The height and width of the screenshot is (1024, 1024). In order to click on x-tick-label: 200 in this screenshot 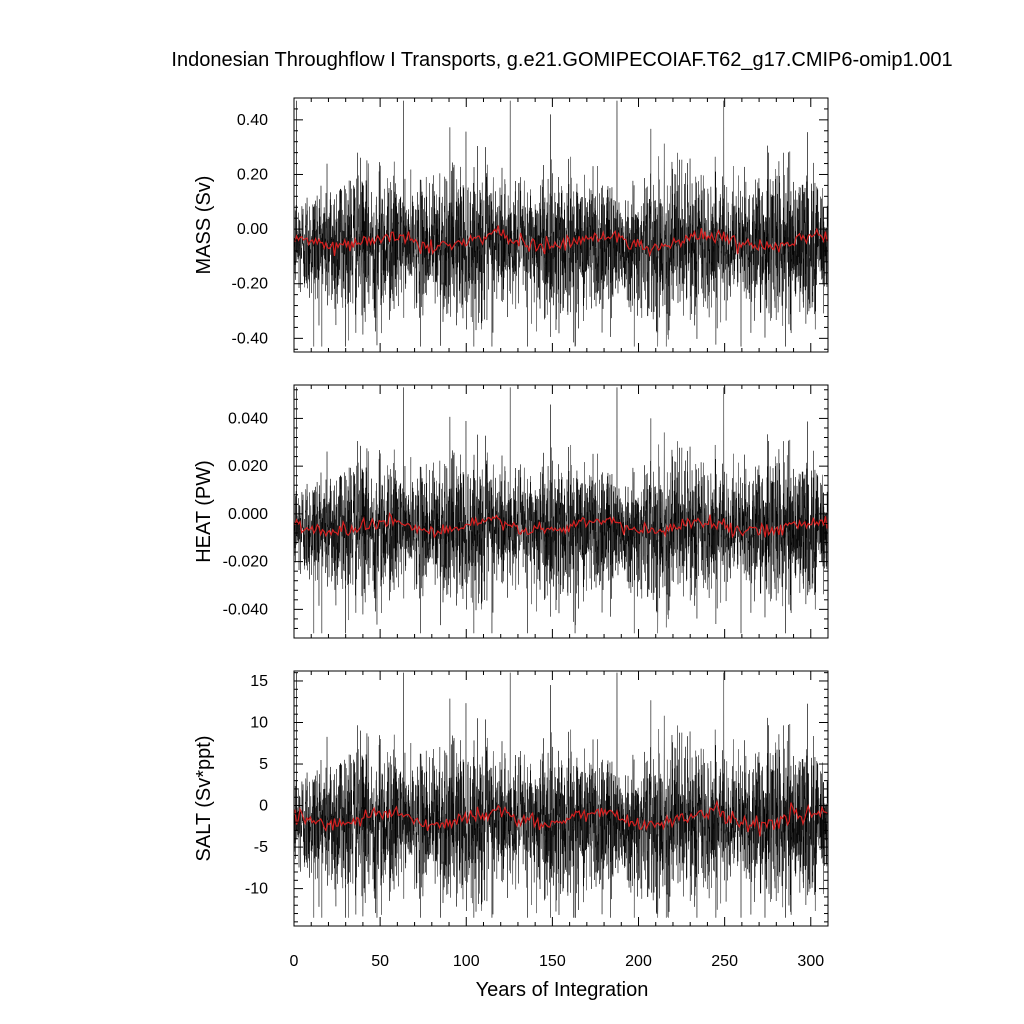, I will do `click(638, 961)`.